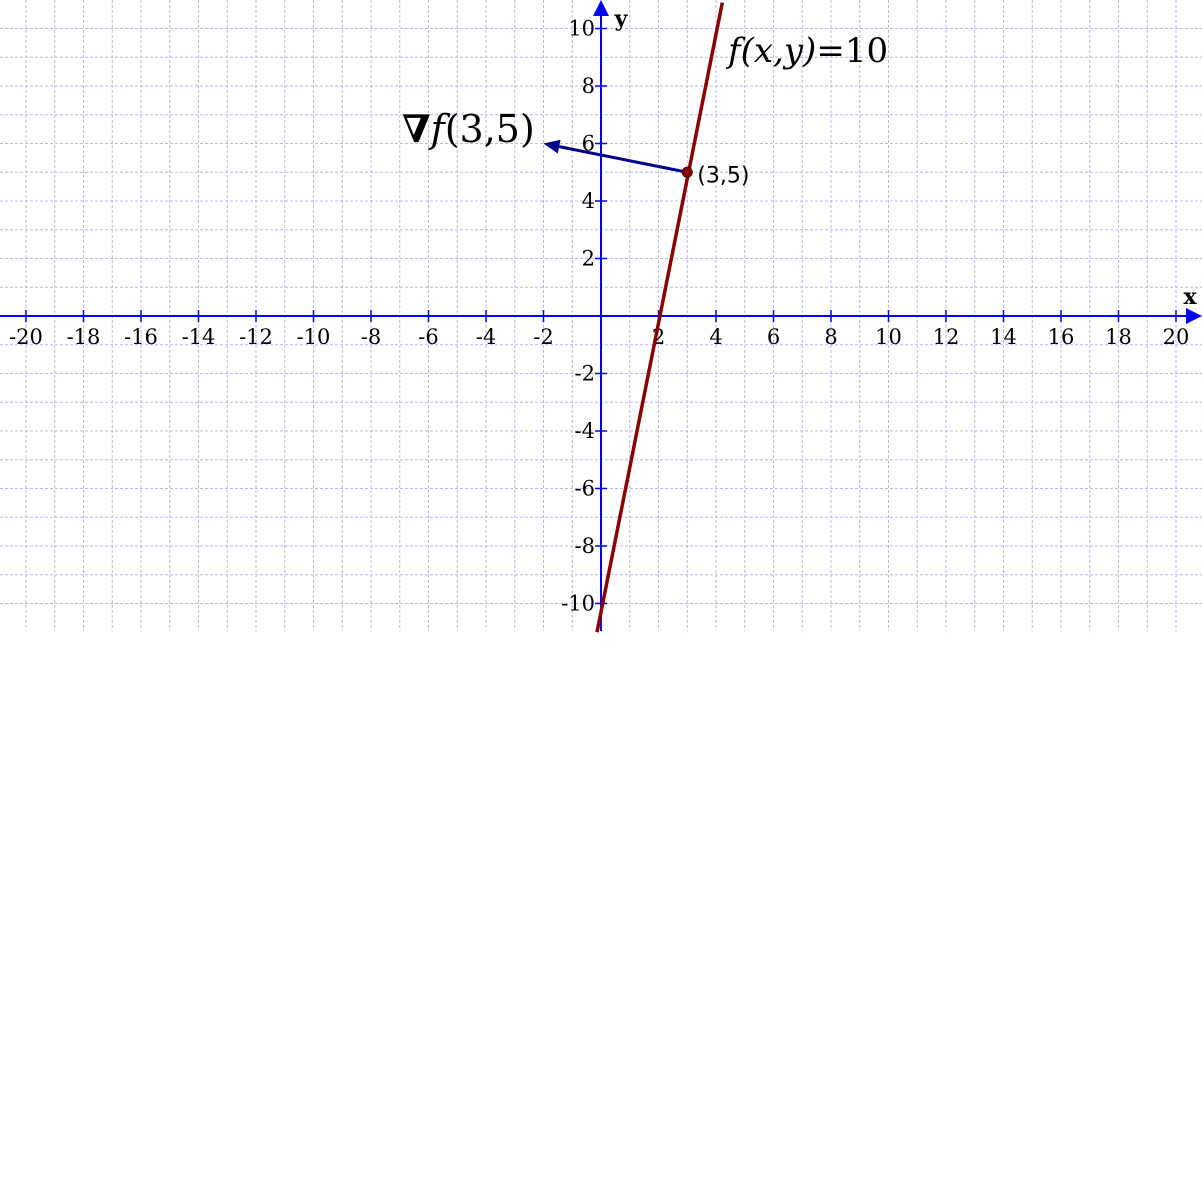  What do you see at coordinates (543, 337) in the screenshot?
I see `x-tick-label: -2` at bounding box center [543, 337].